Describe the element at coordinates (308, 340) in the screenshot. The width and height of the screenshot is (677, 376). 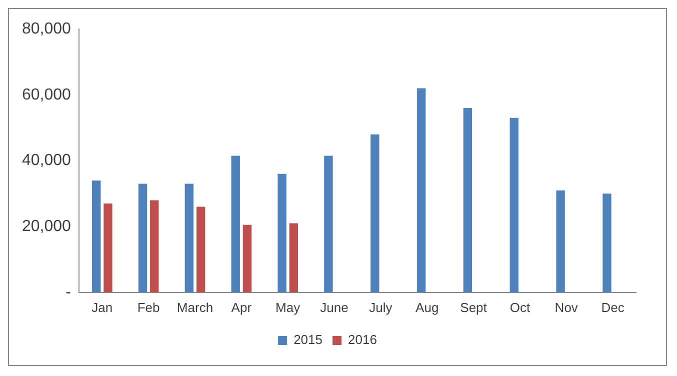
I see `legend-label: 2015` at that location.